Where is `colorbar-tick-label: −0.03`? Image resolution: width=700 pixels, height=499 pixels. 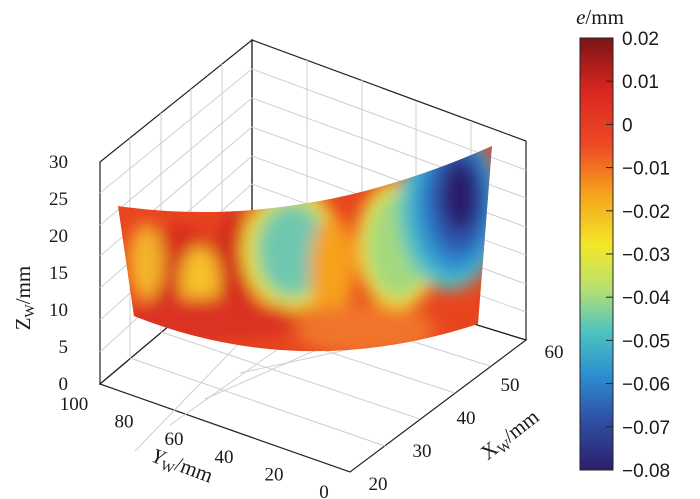
colorbar-tick-label: −0.03 is located at coordinates (646, 255).